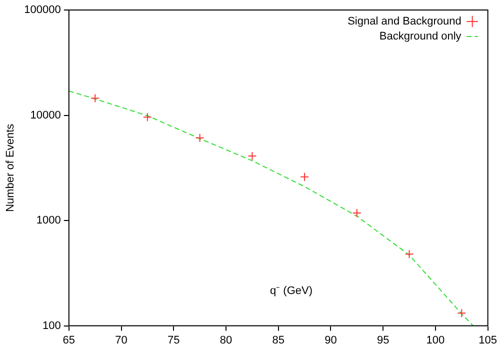  I want to click on x-tick-label: 65, so click(69, 340).